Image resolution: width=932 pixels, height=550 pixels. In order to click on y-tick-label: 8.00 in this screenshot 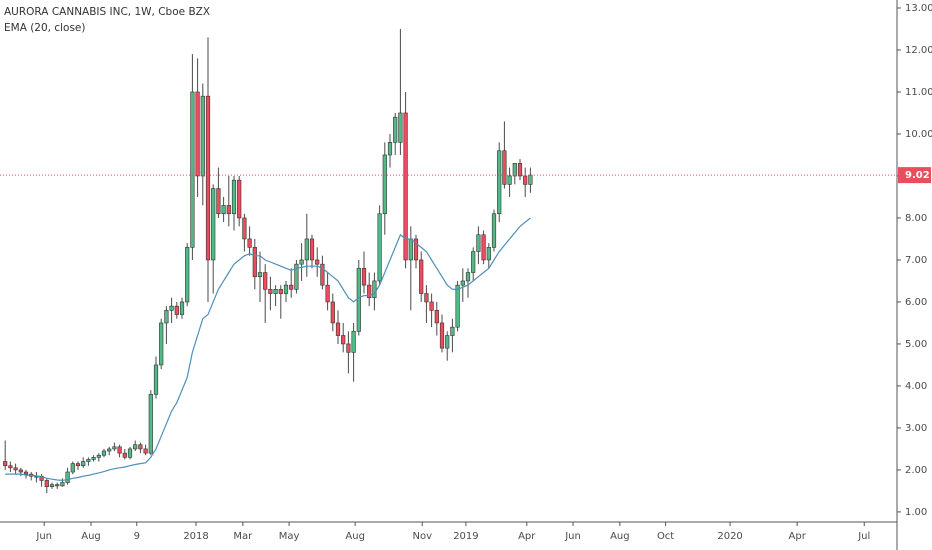, I will do `click(916, 218)`.